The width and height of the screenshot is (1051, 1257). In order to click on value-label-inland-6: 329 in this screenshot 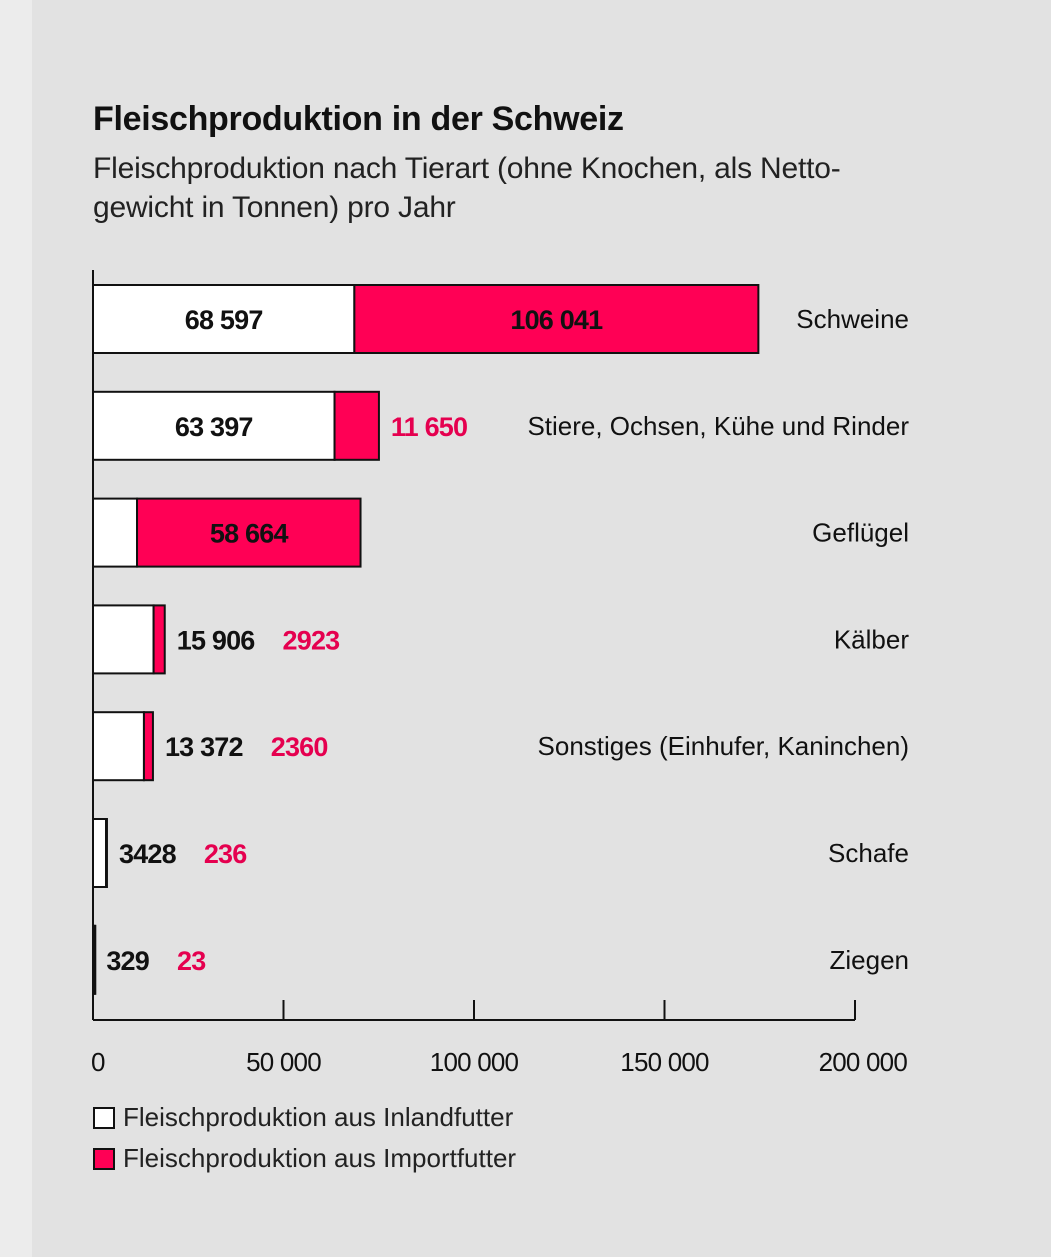, I will do `click(127, 961)`.